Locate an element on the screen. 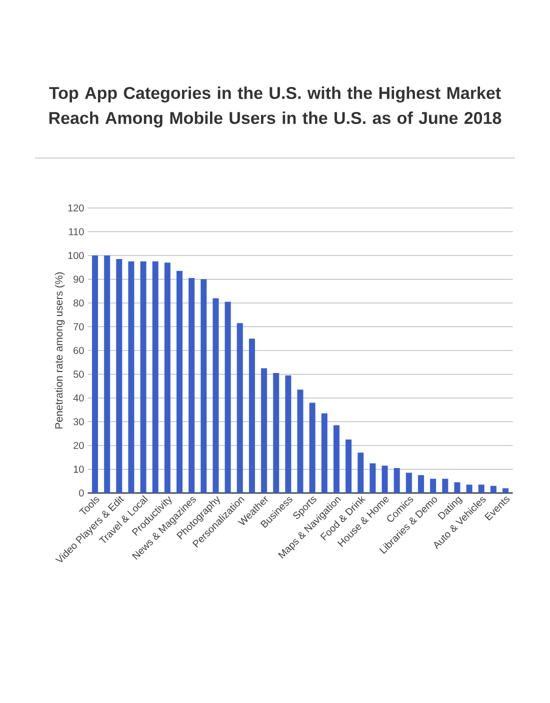  y-tick-label: 50 is located at coordinates (79, 374).